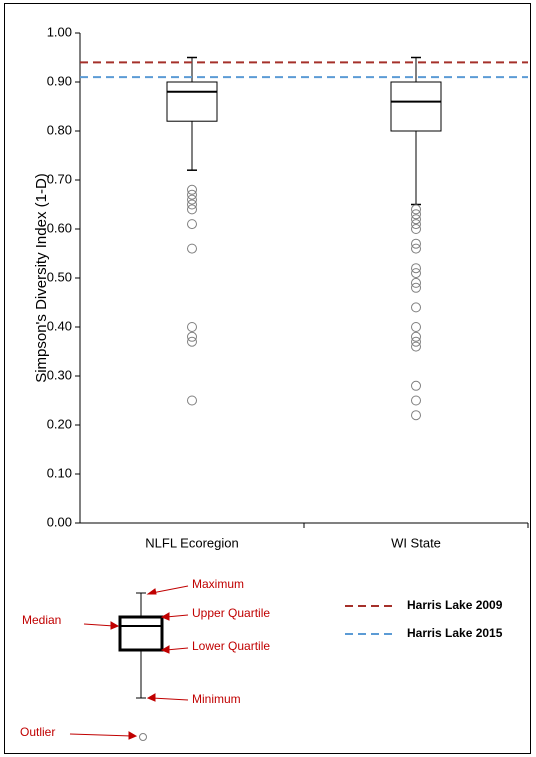 The height and width of the screenshot is (757, 536). I want to click on y-tick-label: 0.90, so click(59, 80).